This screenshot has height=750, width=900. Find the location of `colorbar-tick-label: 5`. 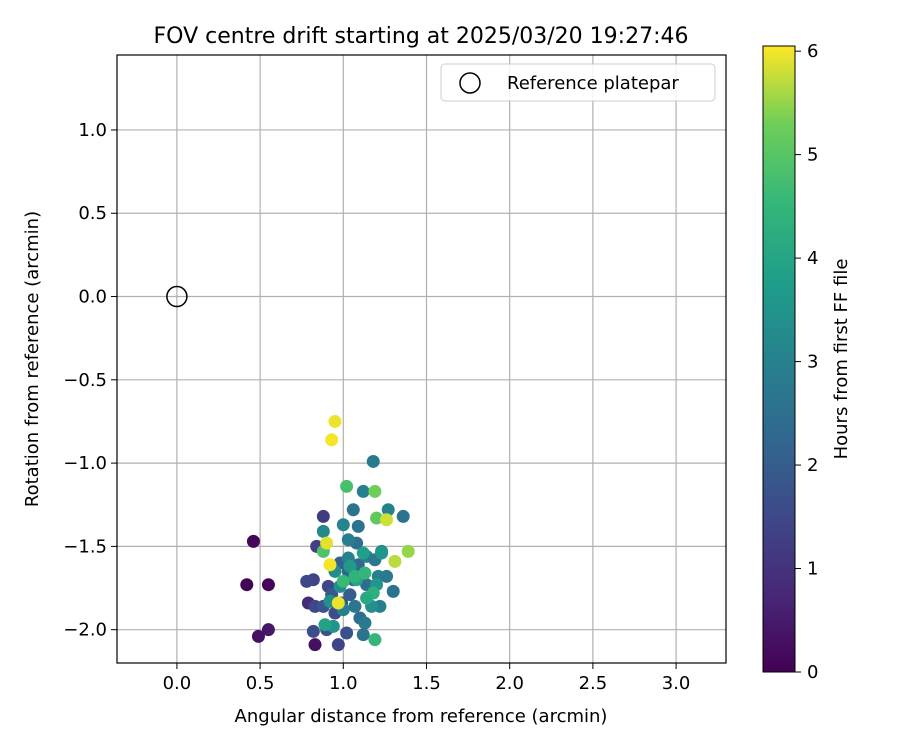

colorbar-tick-label: 5 is located at coordinates (812, 155).